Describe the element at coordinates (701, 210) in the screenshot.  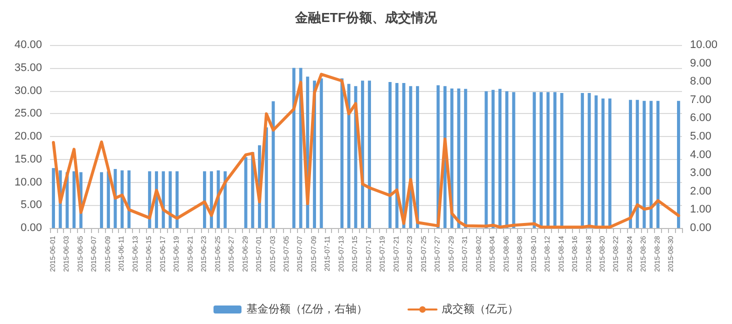
I see `y2-tick-label: 1.00` at that location.